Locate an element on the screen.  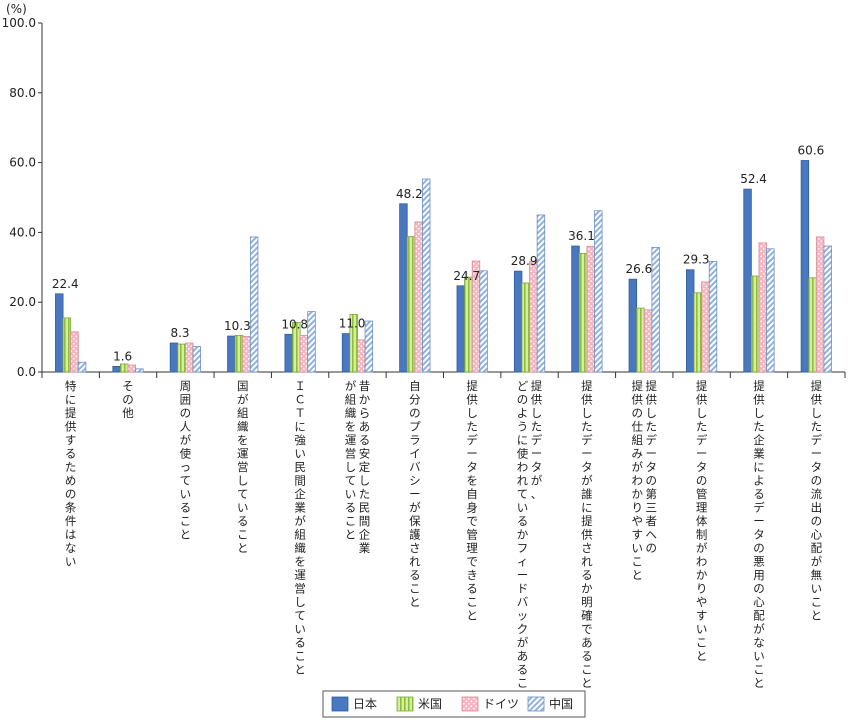
y-tick-label: 80.0 is located at coordinates (22, 93).